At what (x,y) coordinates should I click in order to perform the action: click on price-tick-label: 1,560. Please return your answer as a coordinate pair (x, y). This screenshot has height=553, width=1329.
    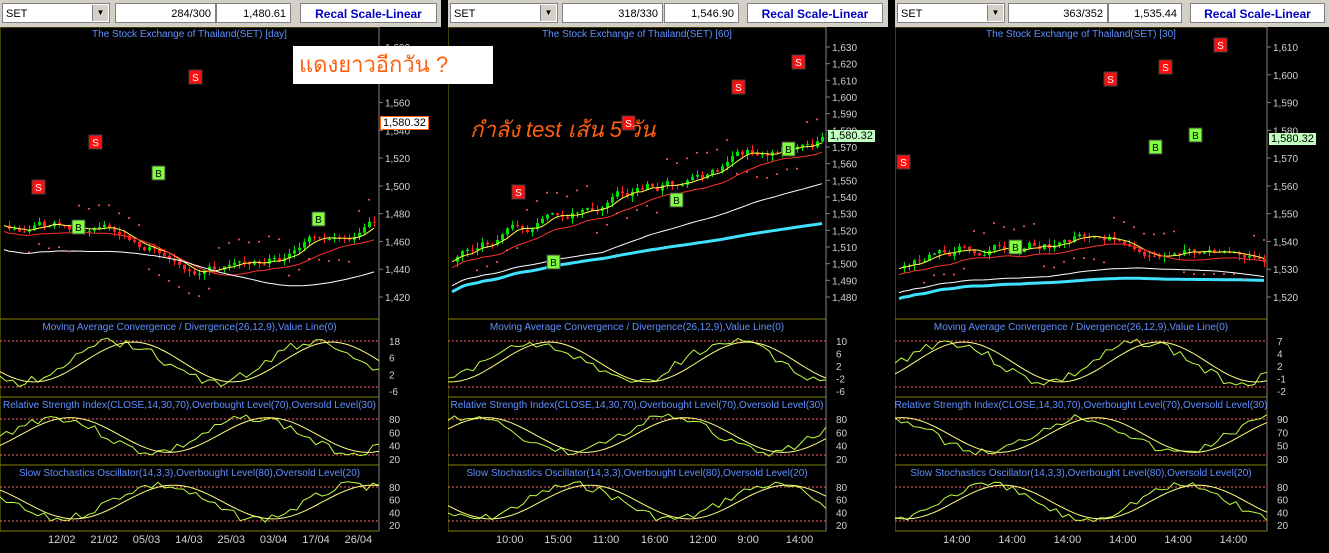
    Looking at the image, I should click on (397, 104).